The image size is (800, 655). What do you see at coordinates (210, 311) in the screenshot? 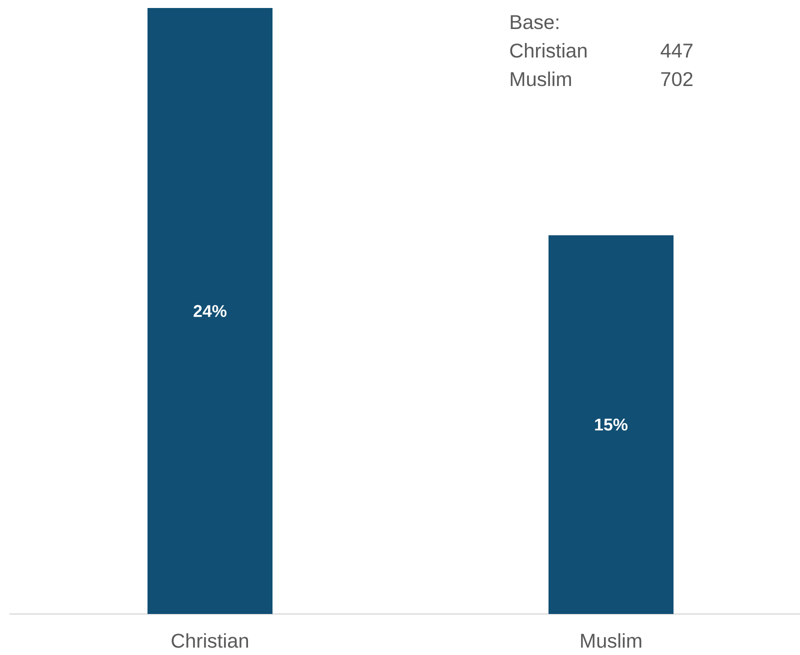
I see `data-label: 24%` at bounding box center [210, 311].